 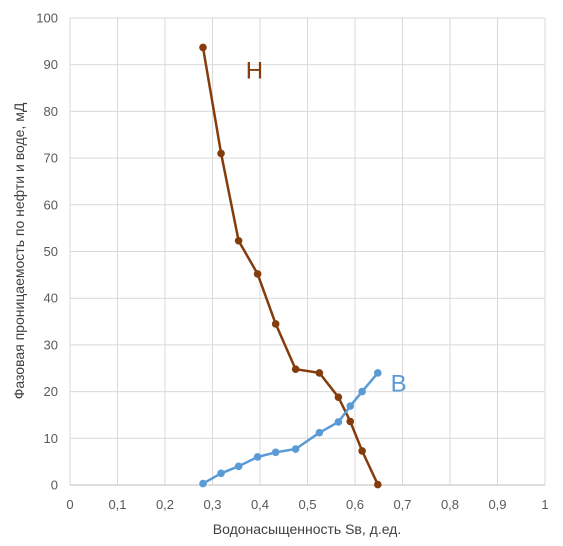 I want to click on series-label: В, so click(x=399, y=384).